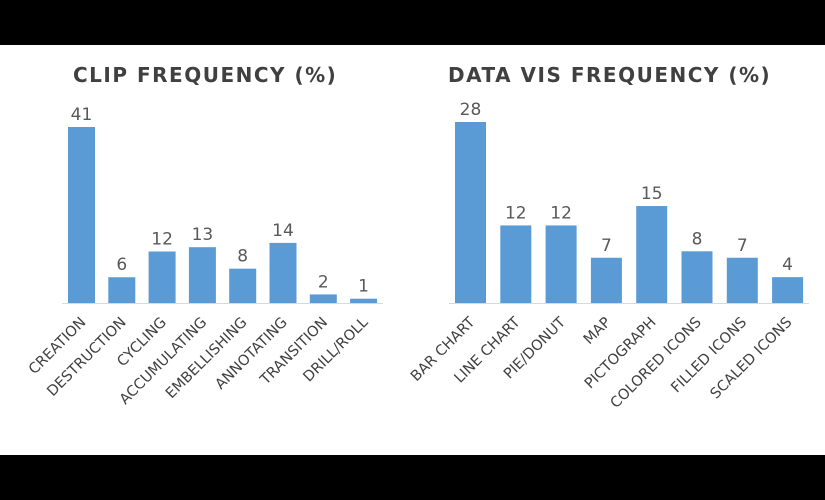  Describe the element at coordinates (363, 287) in the screenshot. I see `data-label: 1` at that location.